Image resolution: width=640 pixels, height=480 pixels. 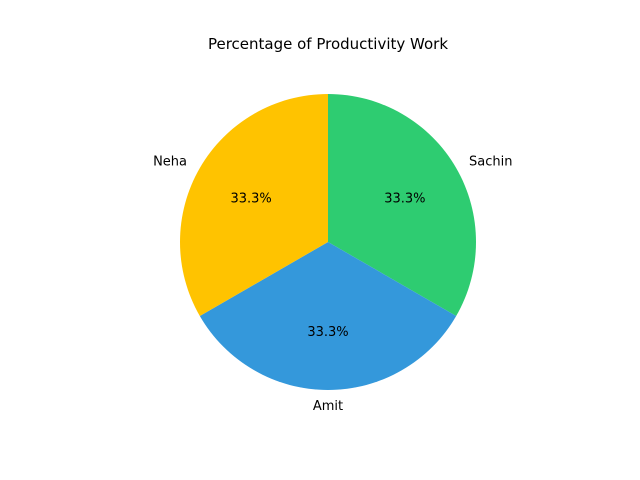 What do you see at coordinates (170, 162) in the screenshot?
I see `slice-label-neha: Neha` at bounding box center [170, 162].